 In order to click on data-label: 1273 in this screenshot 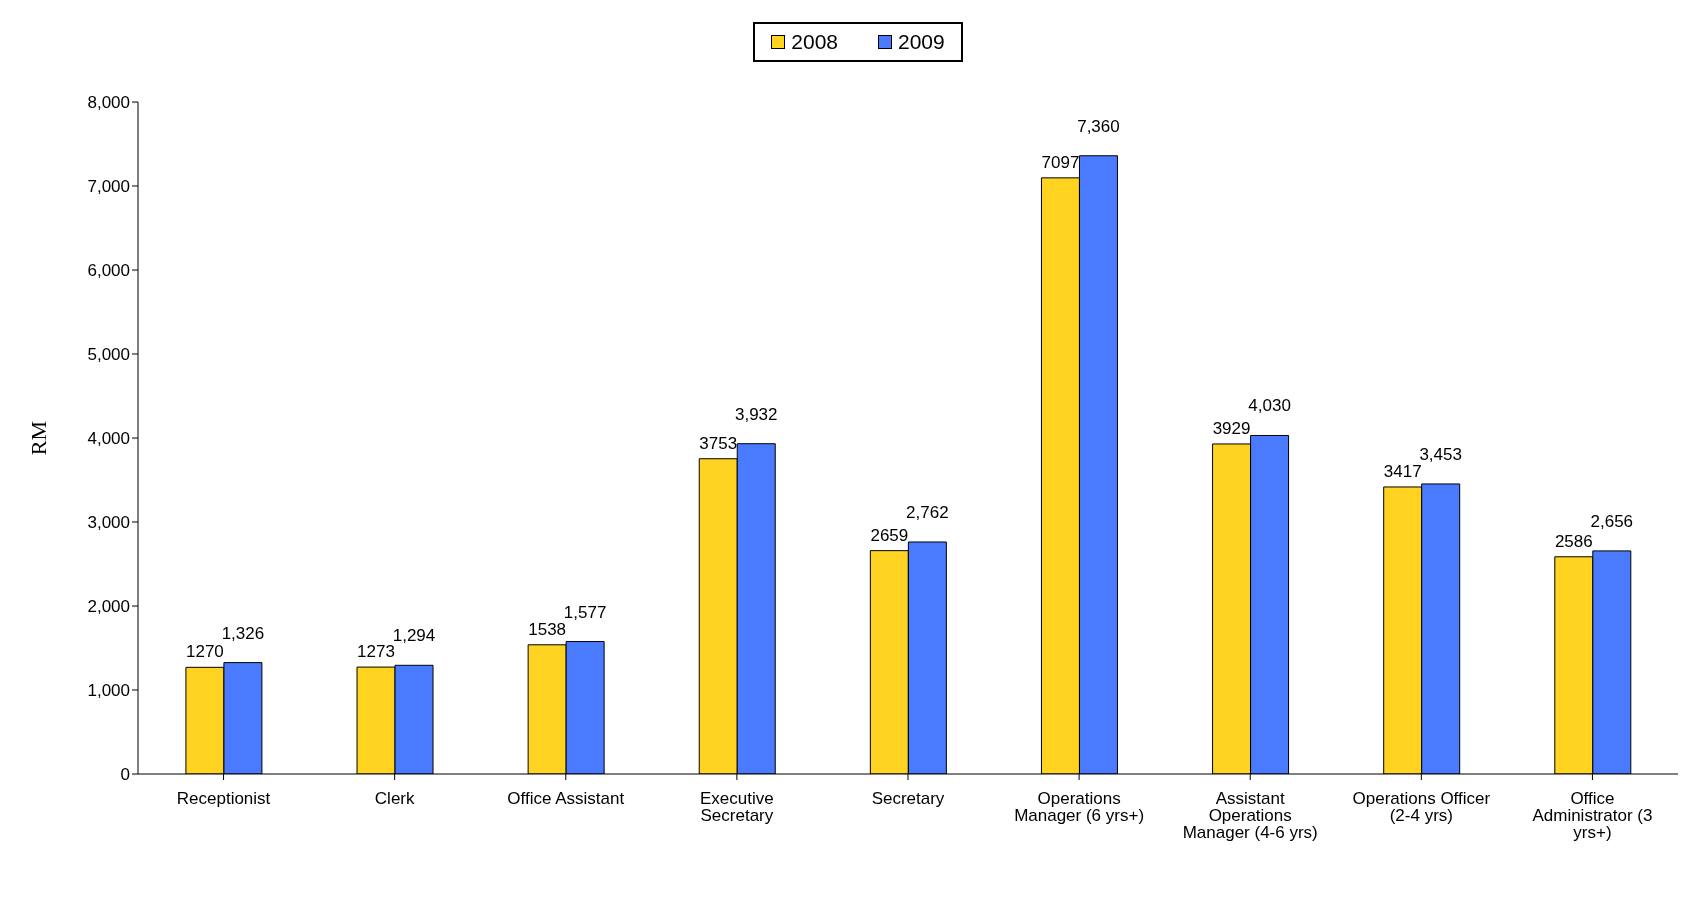, I will do `click(376, 652)`.